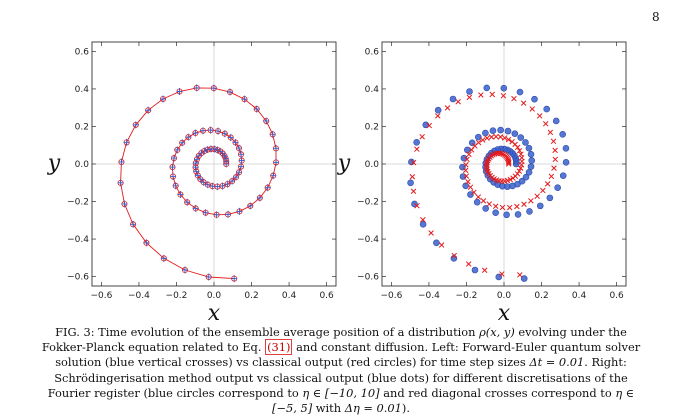  Describe the element at coordinates (504, 313) in the screenshot. I see `x-axis-label: x` at that location.